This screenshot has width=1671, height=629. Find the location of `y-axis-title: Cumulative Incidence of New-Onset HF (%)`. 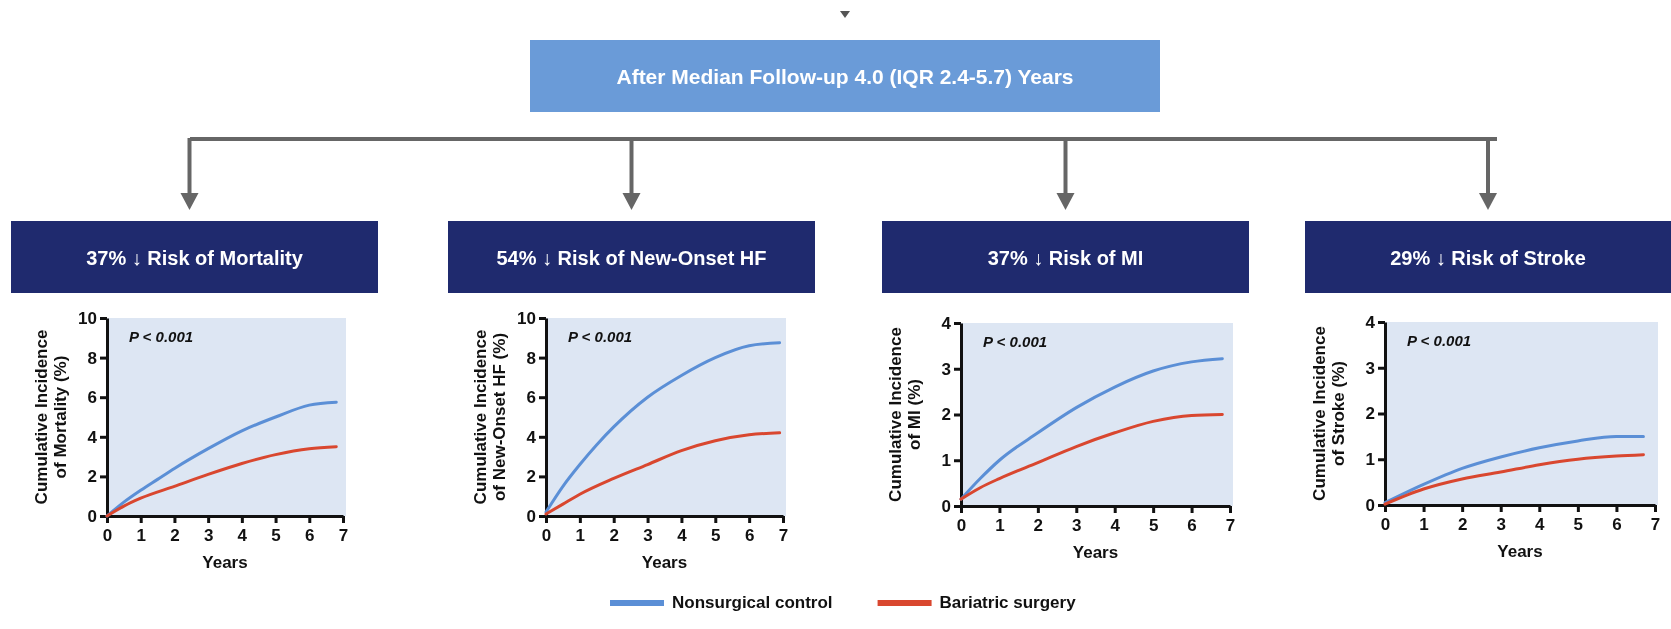

y-axis-title: Cumulative Incidence of New-Onset HF (%) is located at coordinates (490, 417).